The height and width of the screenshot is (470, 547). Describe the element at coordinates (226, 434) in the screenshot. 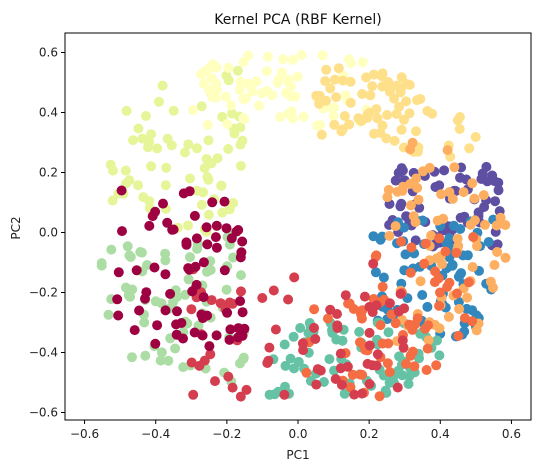

I see `x-tick-label: −0.2` at that location.